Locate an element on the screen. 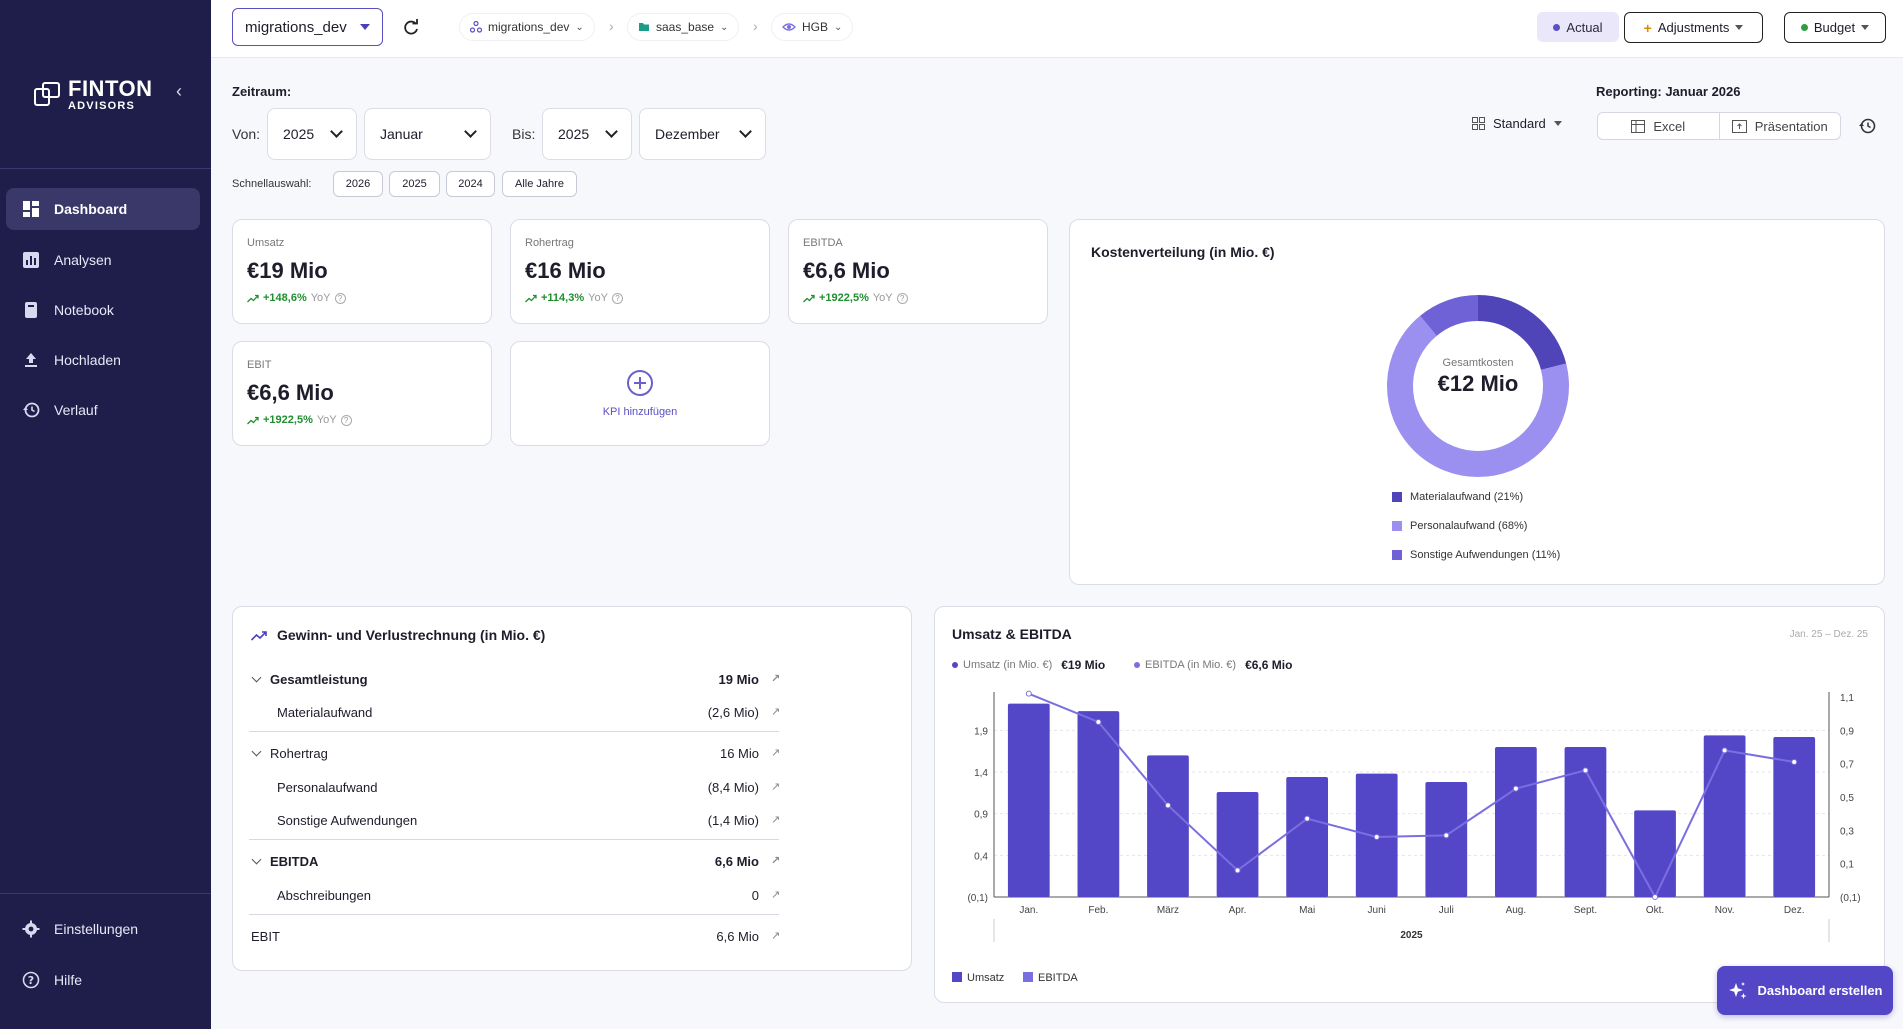  breadcrumb-label: migrations_dev is located at coordinates (529, 27).